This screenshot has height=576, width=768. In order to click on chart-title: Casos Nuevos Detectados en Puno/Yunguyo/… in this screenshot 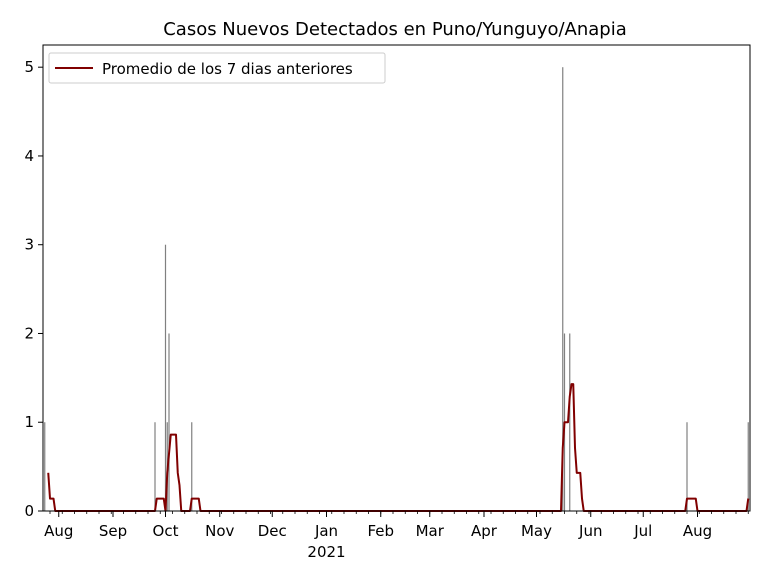, I will do `click(395, 29)`.